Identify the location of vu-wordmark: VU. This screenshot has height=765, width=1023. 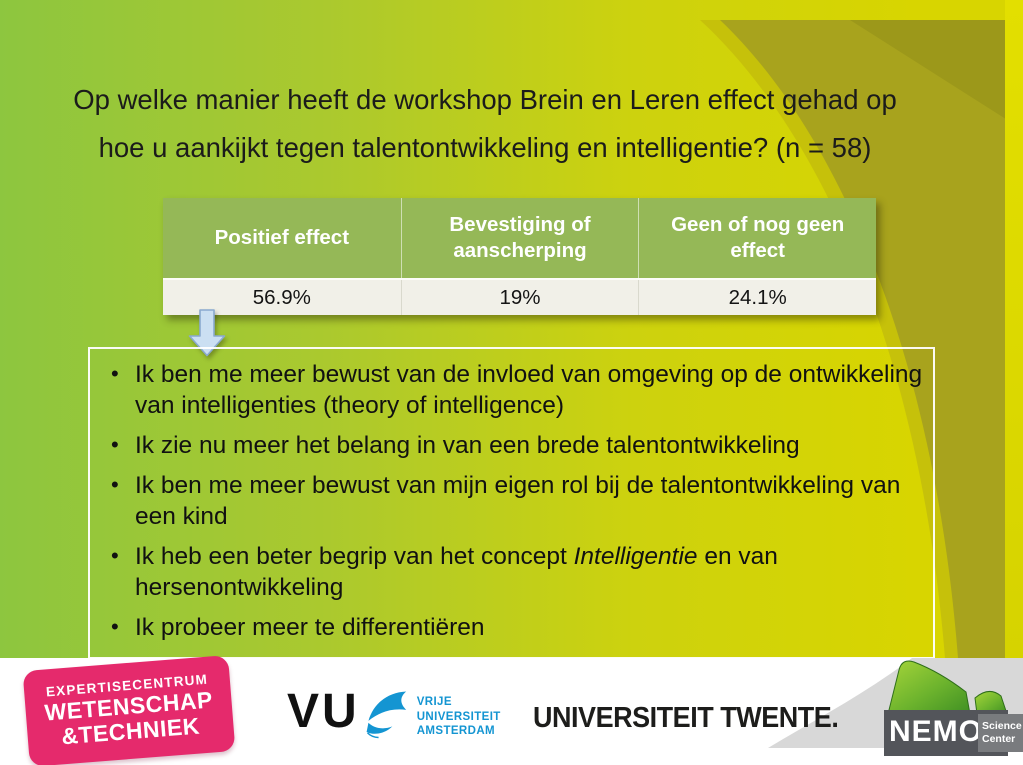
(323, 711).